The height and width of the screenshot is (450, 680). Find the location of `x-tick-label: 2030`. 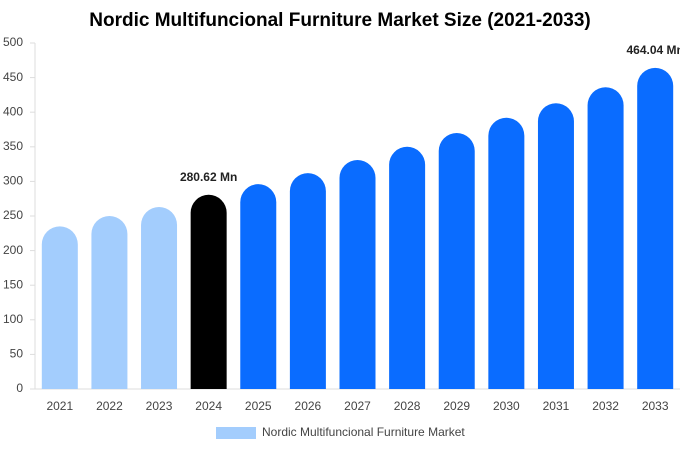

x-tick-label: 2030 is located at coordinates (506, 406).